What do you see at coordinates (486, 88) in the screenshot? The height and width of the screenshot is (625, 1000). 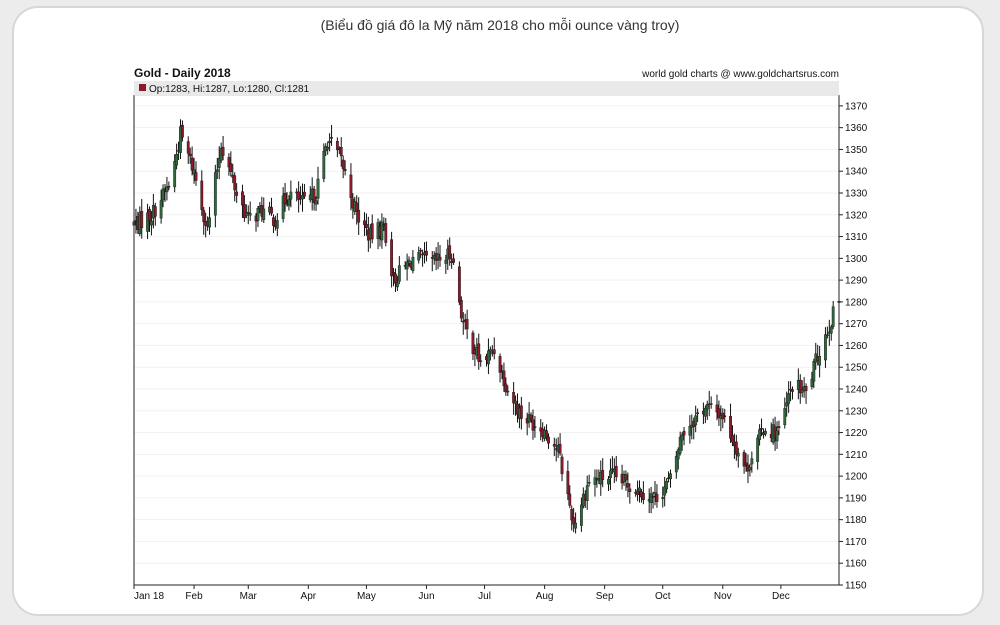 I see `legend: Op:1283, Hi:1287, Lo:1280, Cl:1281` at bounding box center [486, 88].